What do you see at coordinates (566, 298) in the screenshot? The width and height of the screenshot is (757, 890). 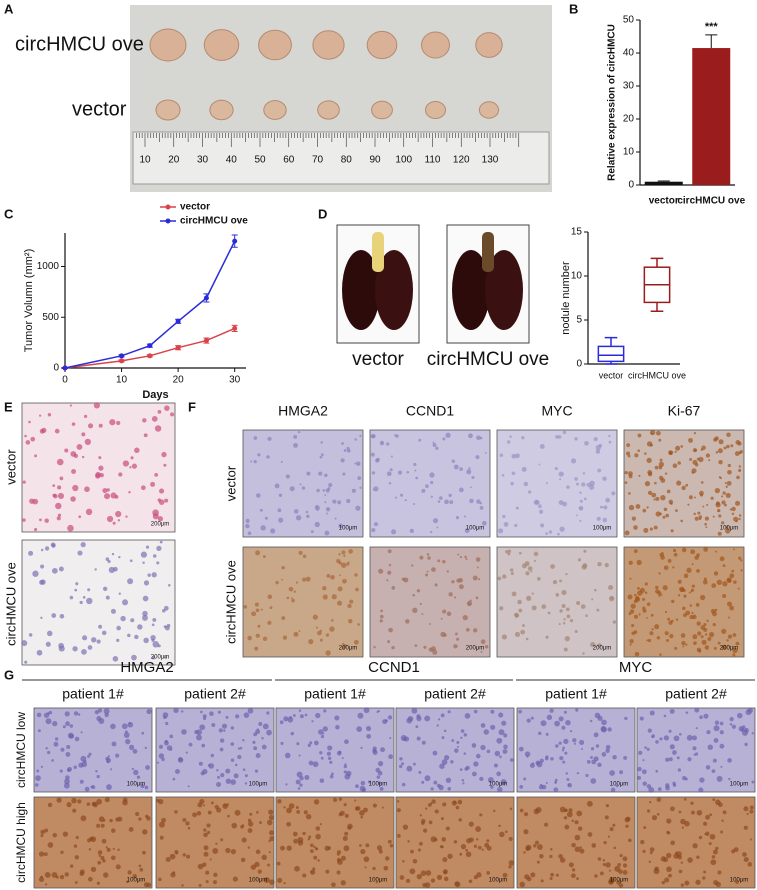 I see `y-axis-label: nodule number` at bounding box center [566, 298].